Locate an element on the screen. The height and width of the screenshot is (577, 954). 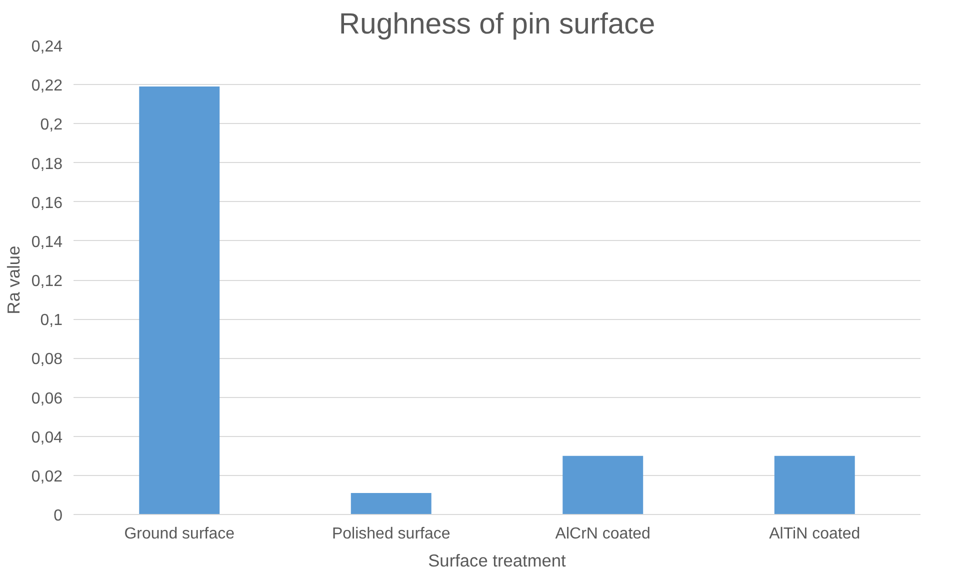
chart-title: Rughness of pin surface is located at coordinates (497, 24).